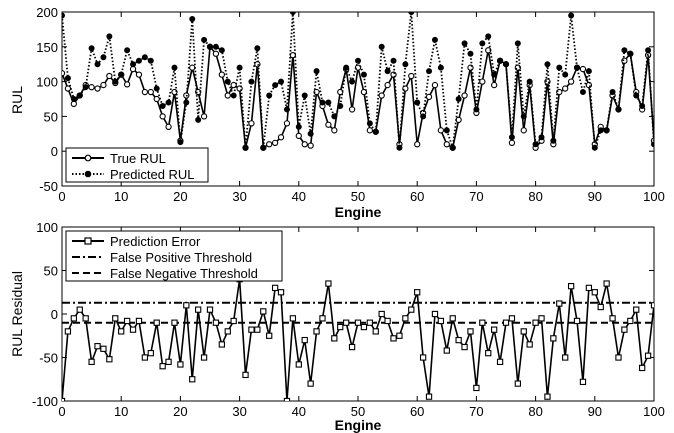  What do you see at coordinates (358, 212) in the screenshot?
I see `rul-chart-xlabel: Engine` at bounding box center [358, 212].